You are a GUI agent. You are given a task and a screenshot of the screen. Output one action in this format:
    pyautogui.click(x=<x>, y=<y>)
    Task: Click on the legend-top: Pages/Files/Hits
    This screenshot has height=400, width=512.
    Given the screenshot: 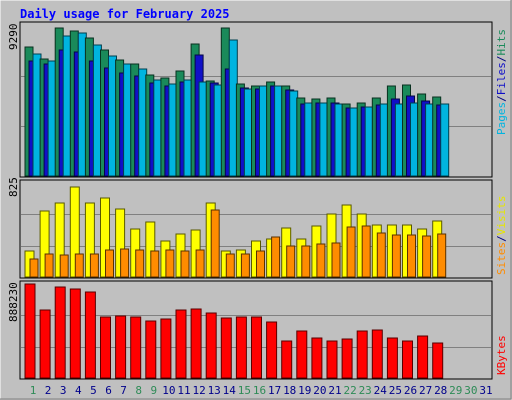 What is the action you would take?
    pyautogui.click(x=501, y=82)
    